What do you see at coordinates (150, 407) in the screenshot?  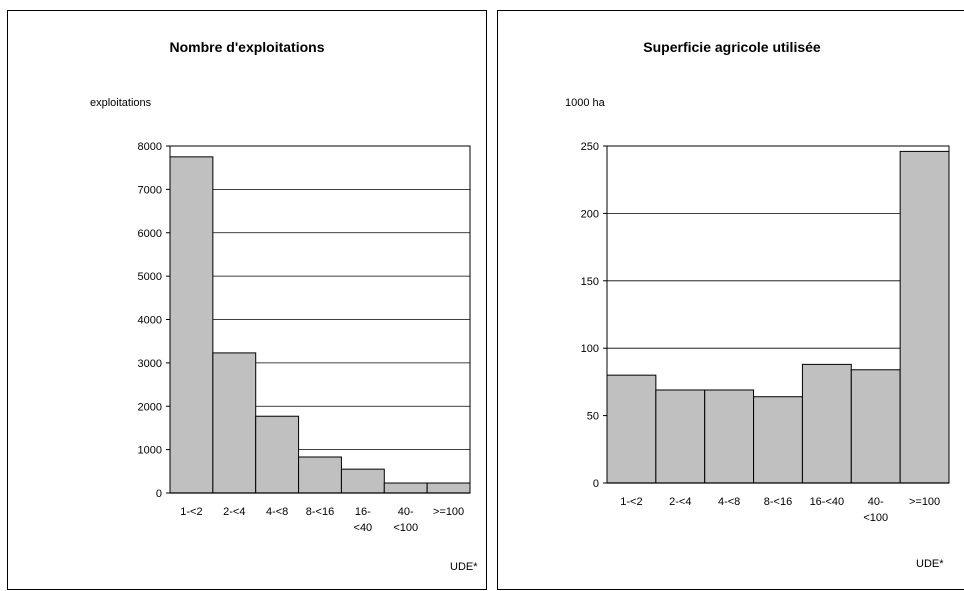 I see `y-tick-label: 2000` at bounding box center [150, 407].